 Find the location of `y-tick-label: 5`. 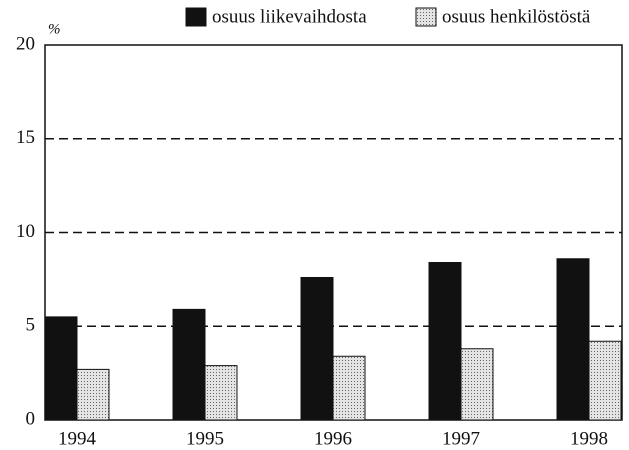

y-tick-label: 5 is located at coordinates (31, 325).